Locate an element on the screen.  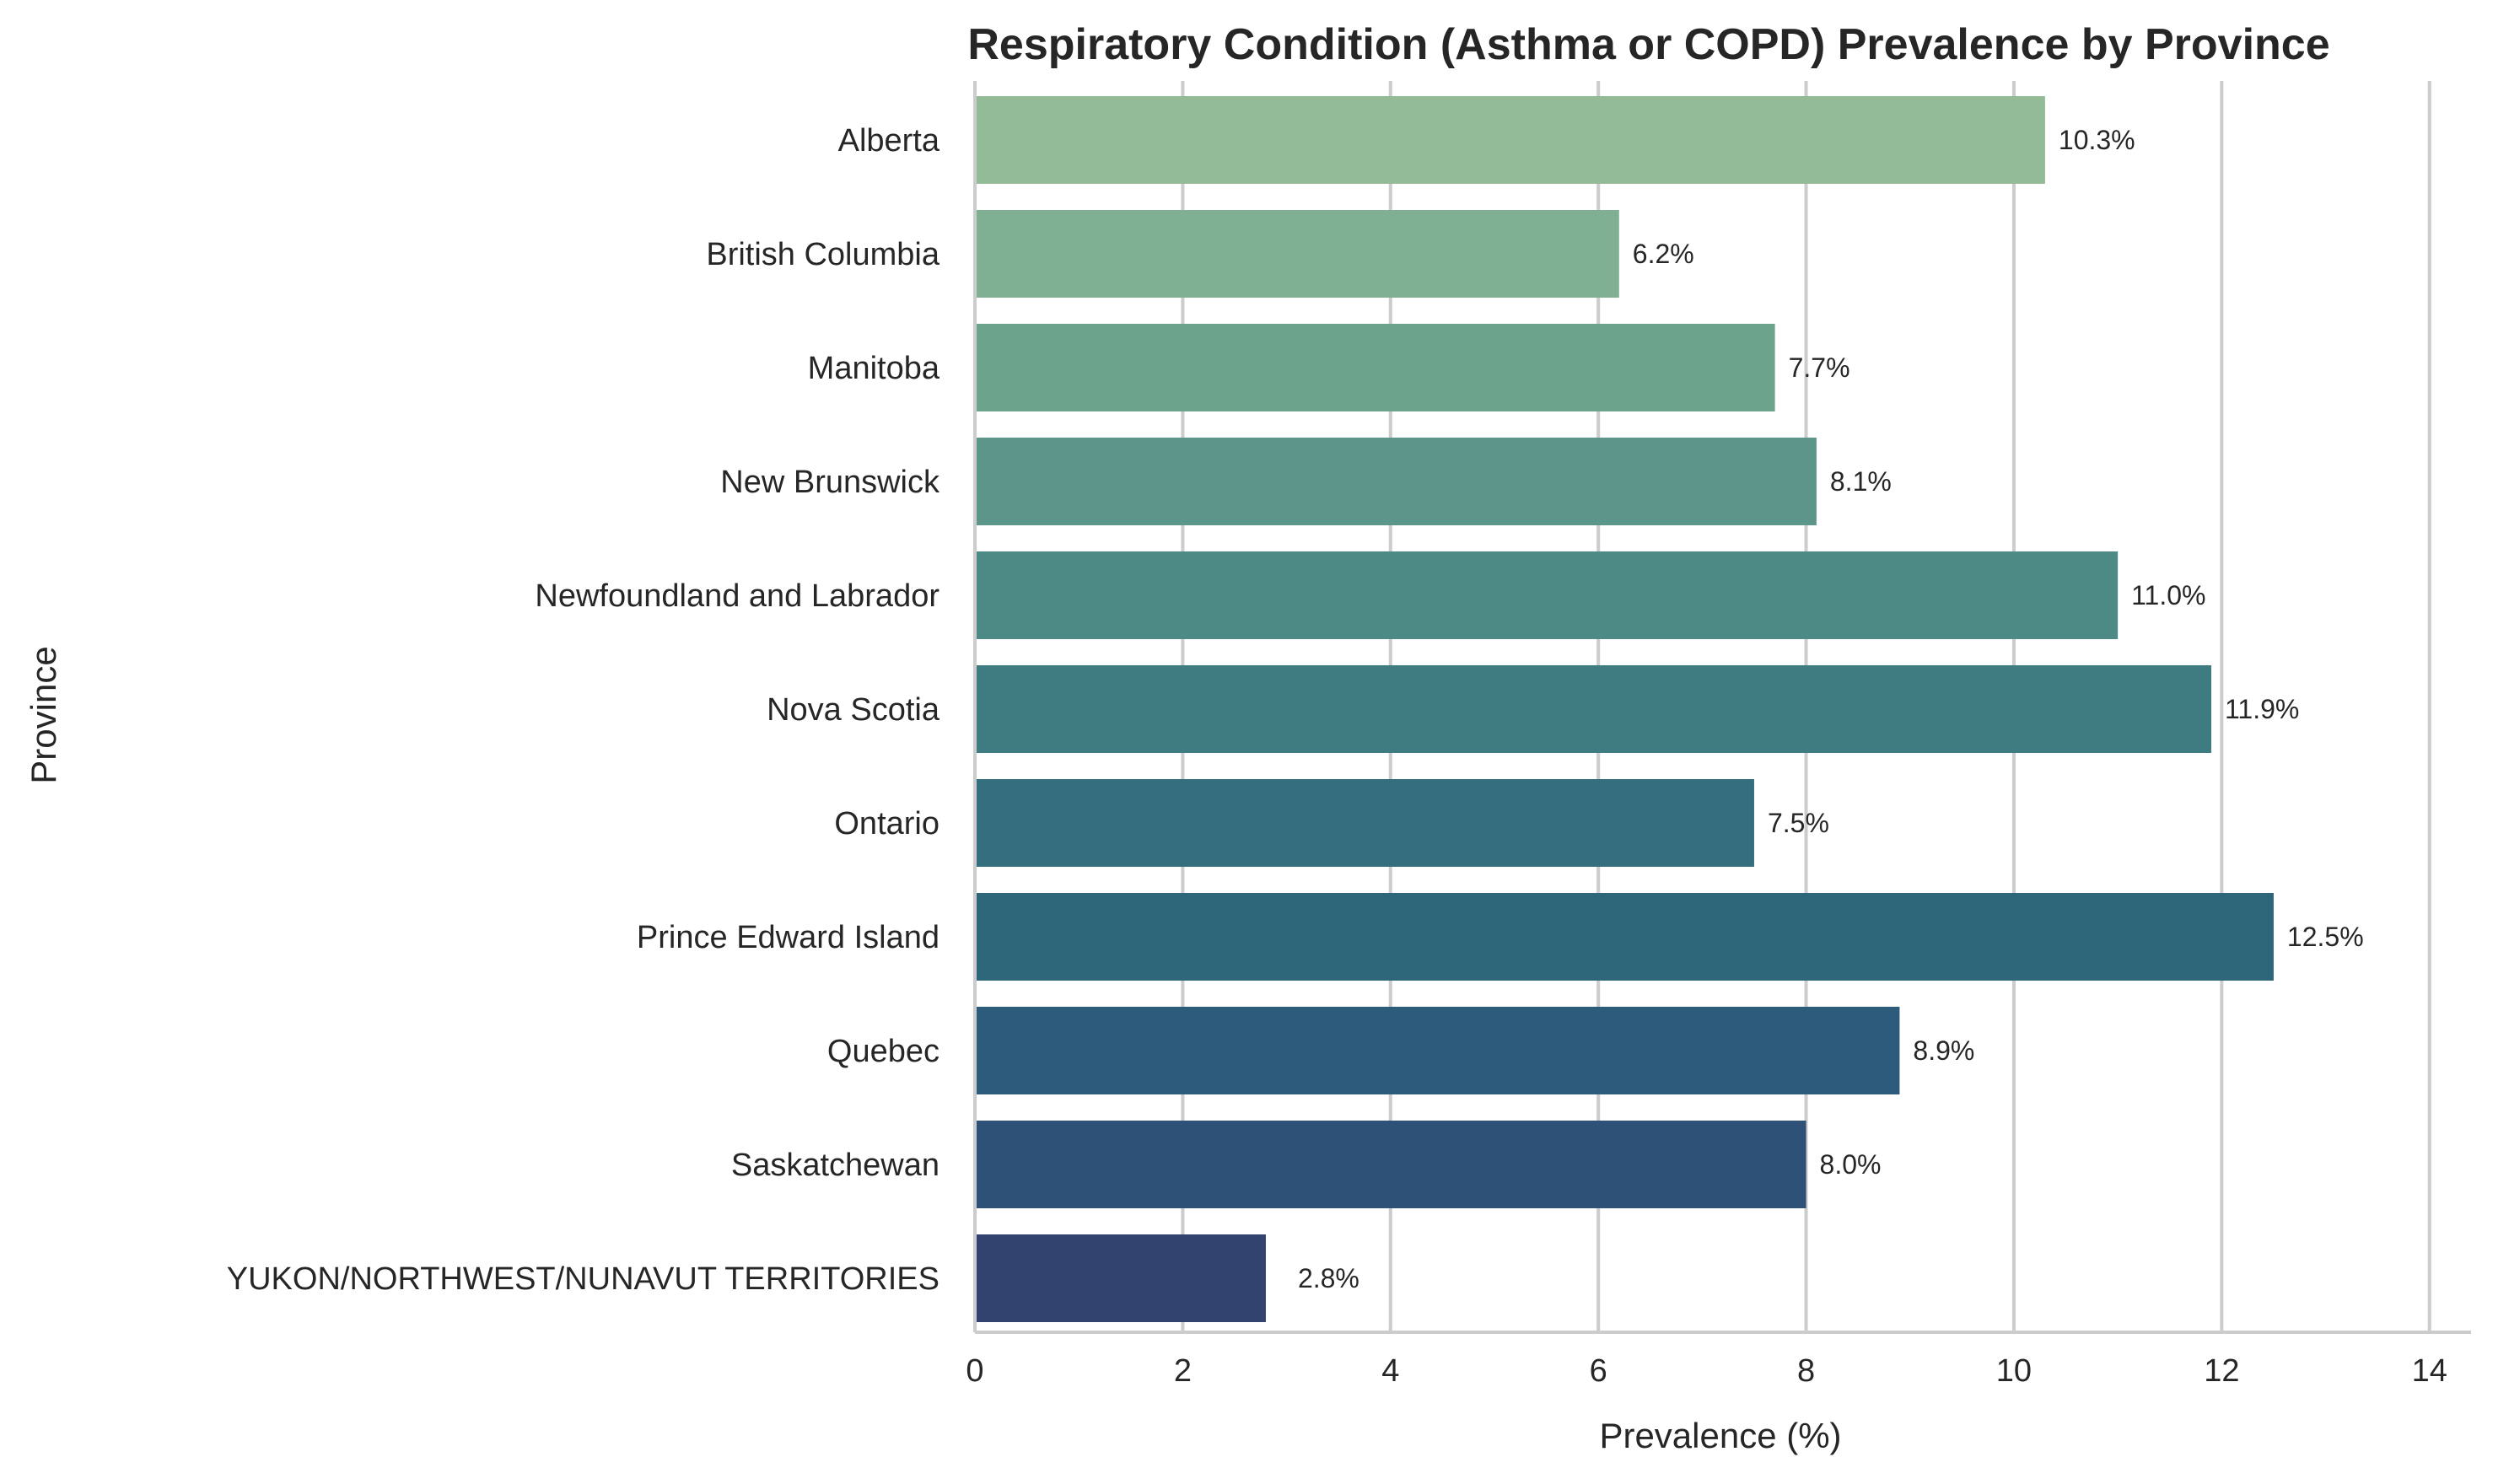
data-label: 6.2% is located at coordinates (1663, 254).